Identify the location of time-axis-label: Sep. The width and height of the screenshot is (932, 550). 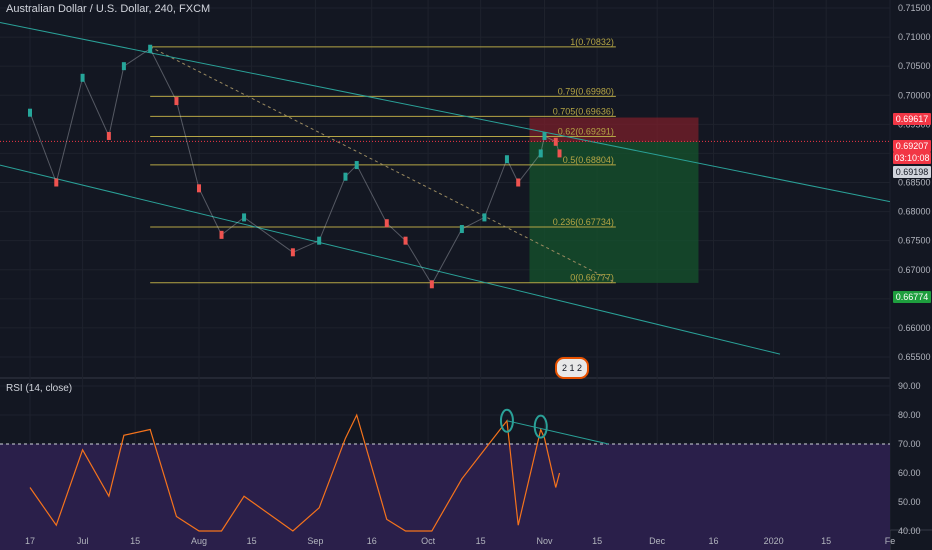
(315, 541).